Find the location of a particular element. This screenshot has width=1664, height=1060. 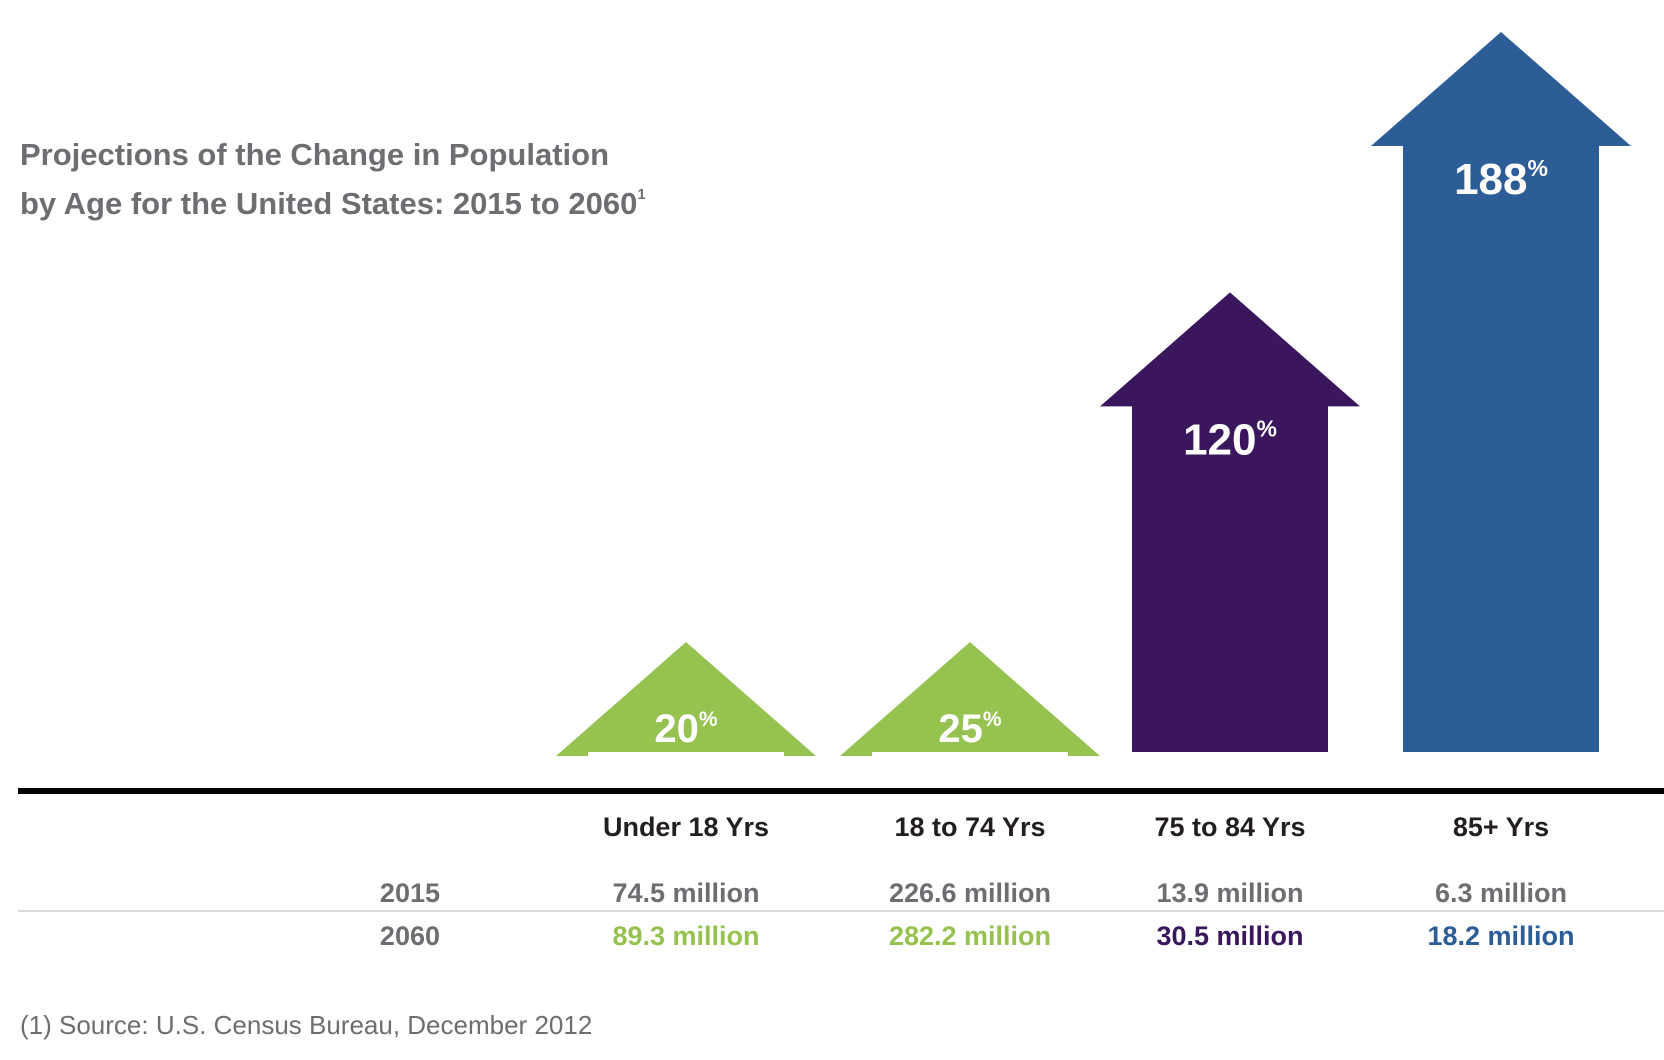

category-label-1: Under 18 Yrs is located at coordinates (686, 827).